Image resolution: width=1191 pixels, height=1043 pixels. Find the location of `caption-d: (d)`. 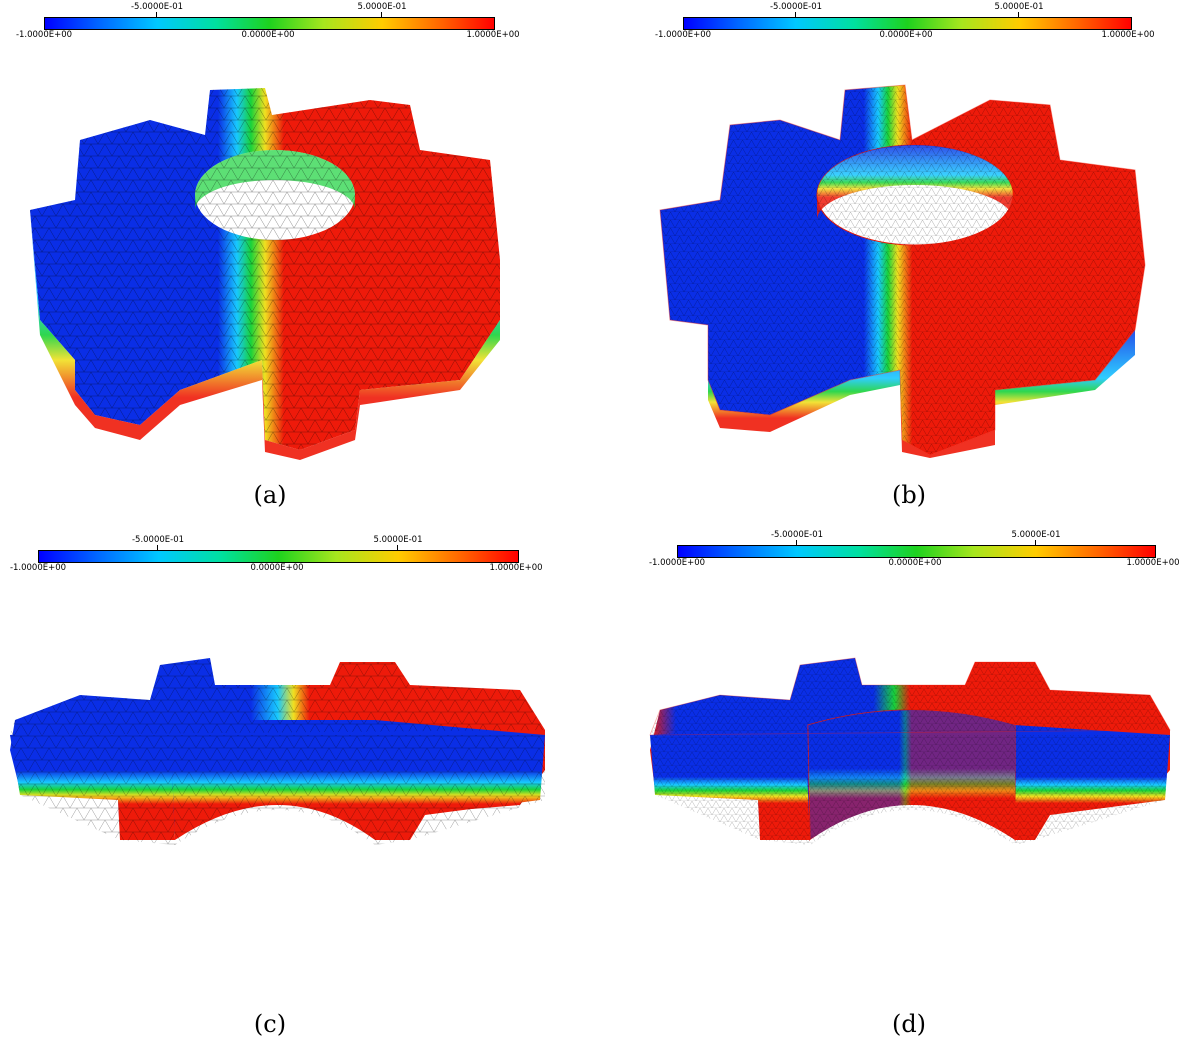

caption-d: (d) is located at coordinates (909, 1024).